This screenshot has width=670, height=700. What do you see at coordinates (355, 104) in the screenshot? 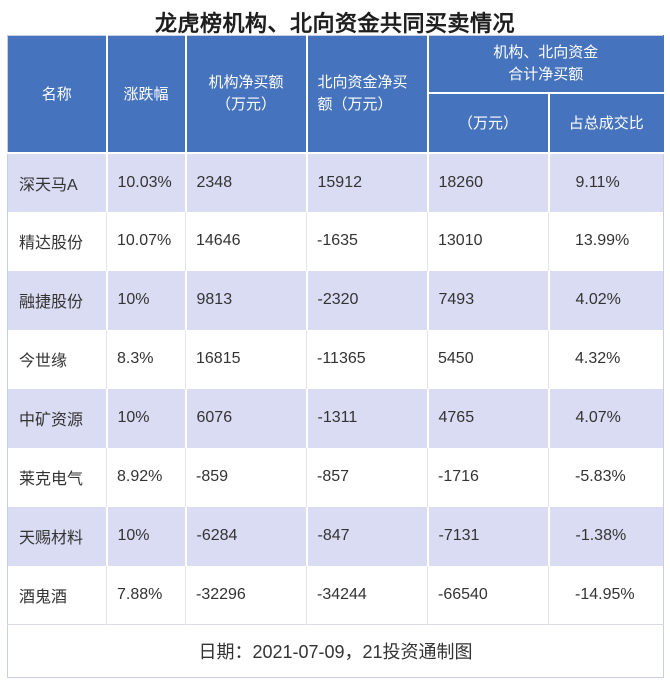
I see `header-line: 额（万元）` at bounding box center [355, 104].